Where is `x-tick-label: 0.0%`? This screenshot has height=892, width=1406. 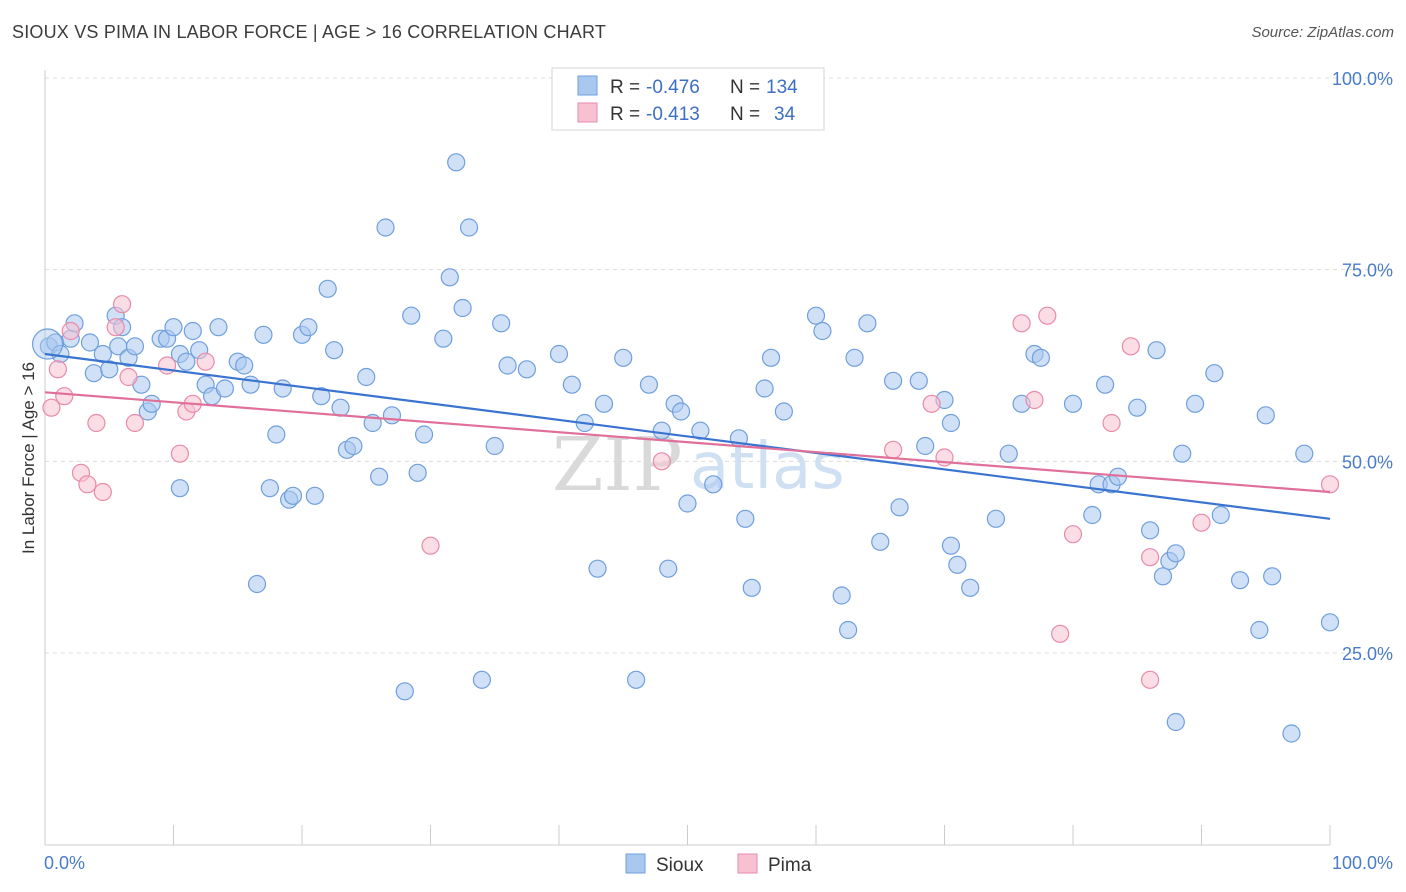
x-tick-label: 0.0% is located at coordinates (64, 863).